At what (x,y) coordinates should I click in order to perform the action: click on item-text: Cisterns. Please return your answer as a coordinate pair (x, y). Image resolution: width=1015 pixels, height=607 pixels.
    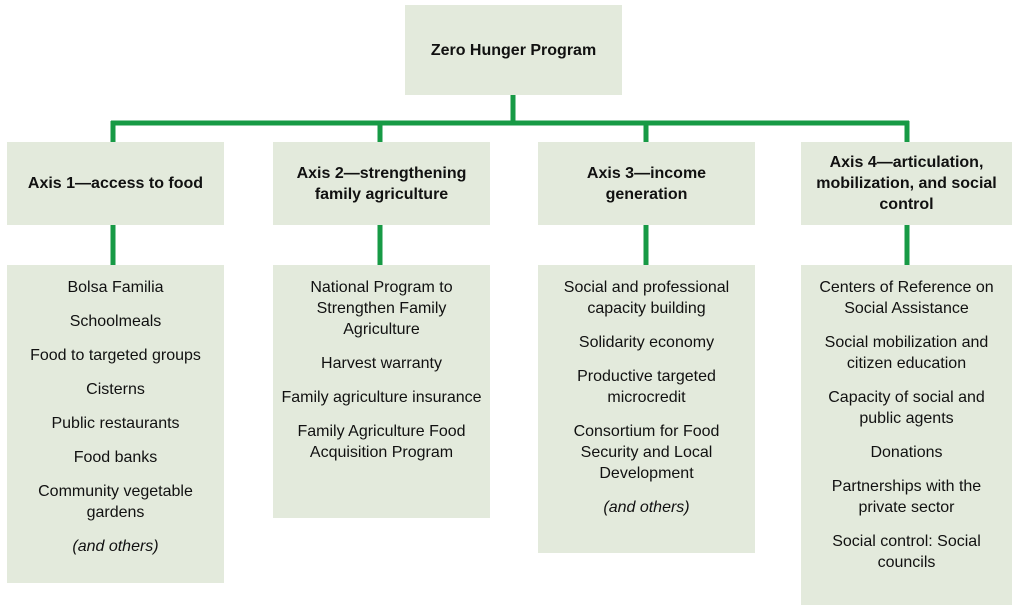
    Looking at the image, I should click on (115, 389).